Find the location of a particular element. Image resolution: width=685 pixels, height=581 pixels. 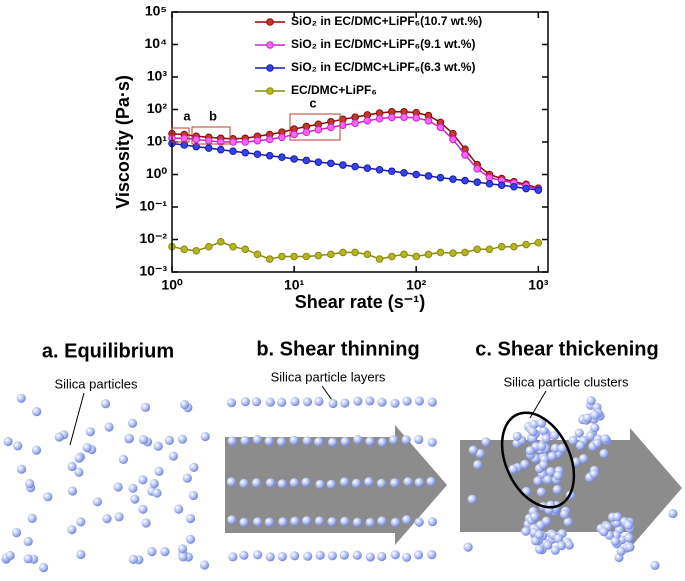

legend-label: SiO₂ in EC/DMC+LiPF₆(9.1 wt.%) is located at coordinates (383, 44).